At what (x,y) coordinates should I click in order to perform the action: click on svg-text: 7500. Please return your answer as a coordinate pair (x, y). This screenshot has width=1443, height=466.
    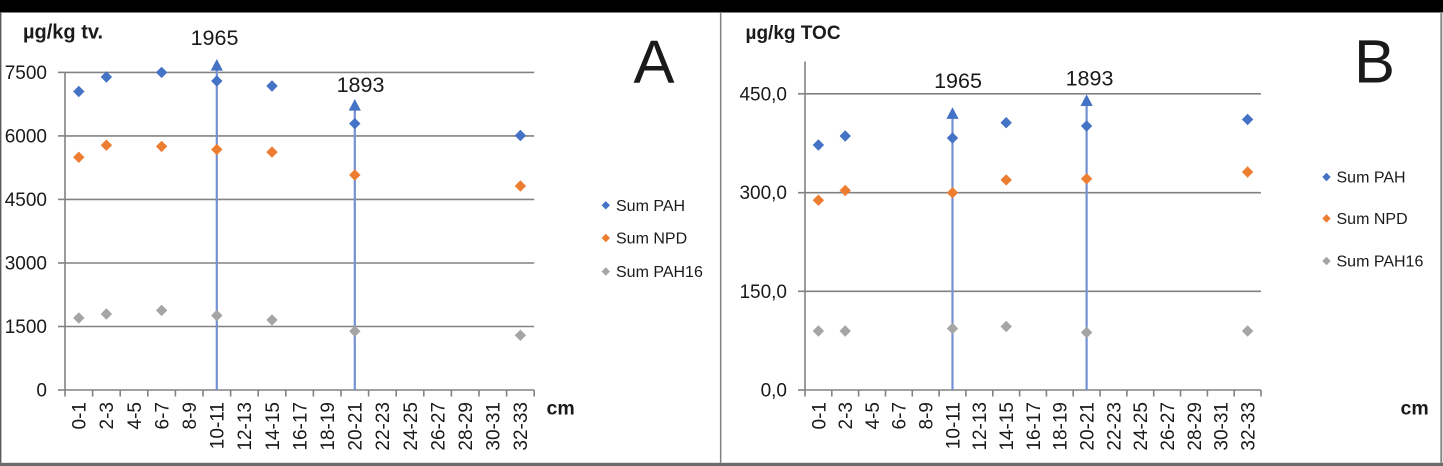
    Looking at the image, I should click on (26, 73).